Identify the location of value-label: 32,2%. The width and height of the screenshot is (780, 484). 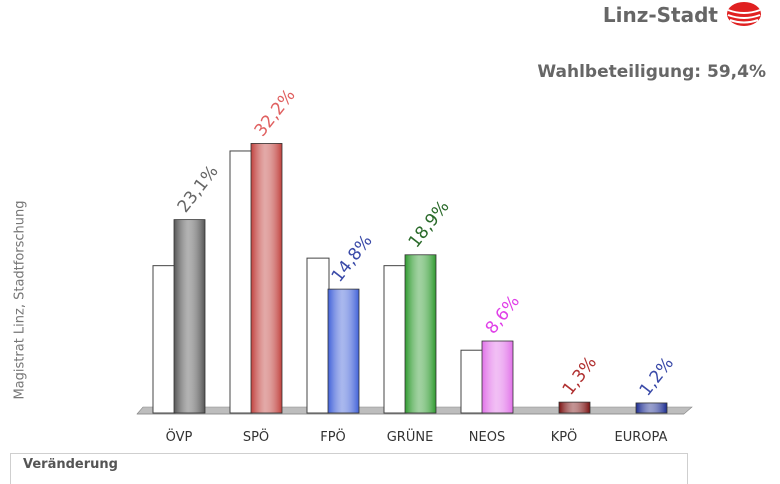
(275, 113).